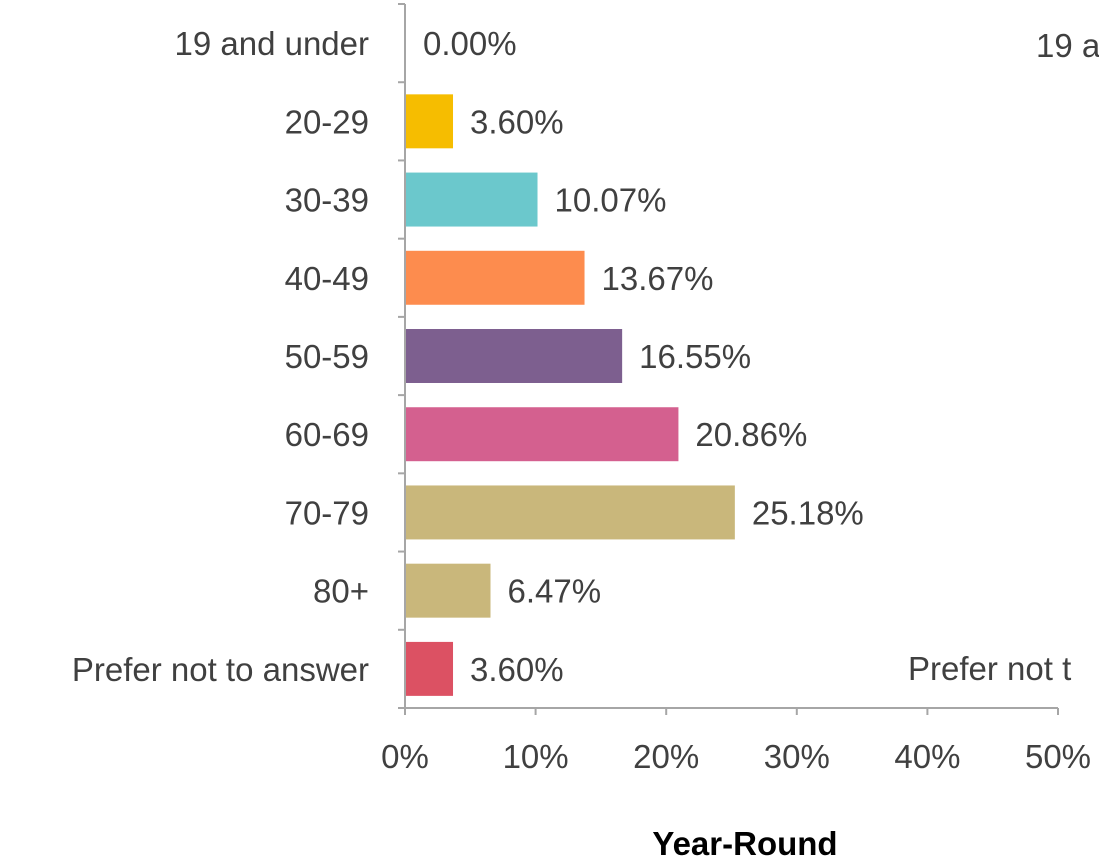 This screenshot has width=1099, height=861. What do you see at coordinates (989, 668) in the screenshot?
I see `clipped-neighbor-bottom-label: Prefer not t` at bounding box center [989, 668].